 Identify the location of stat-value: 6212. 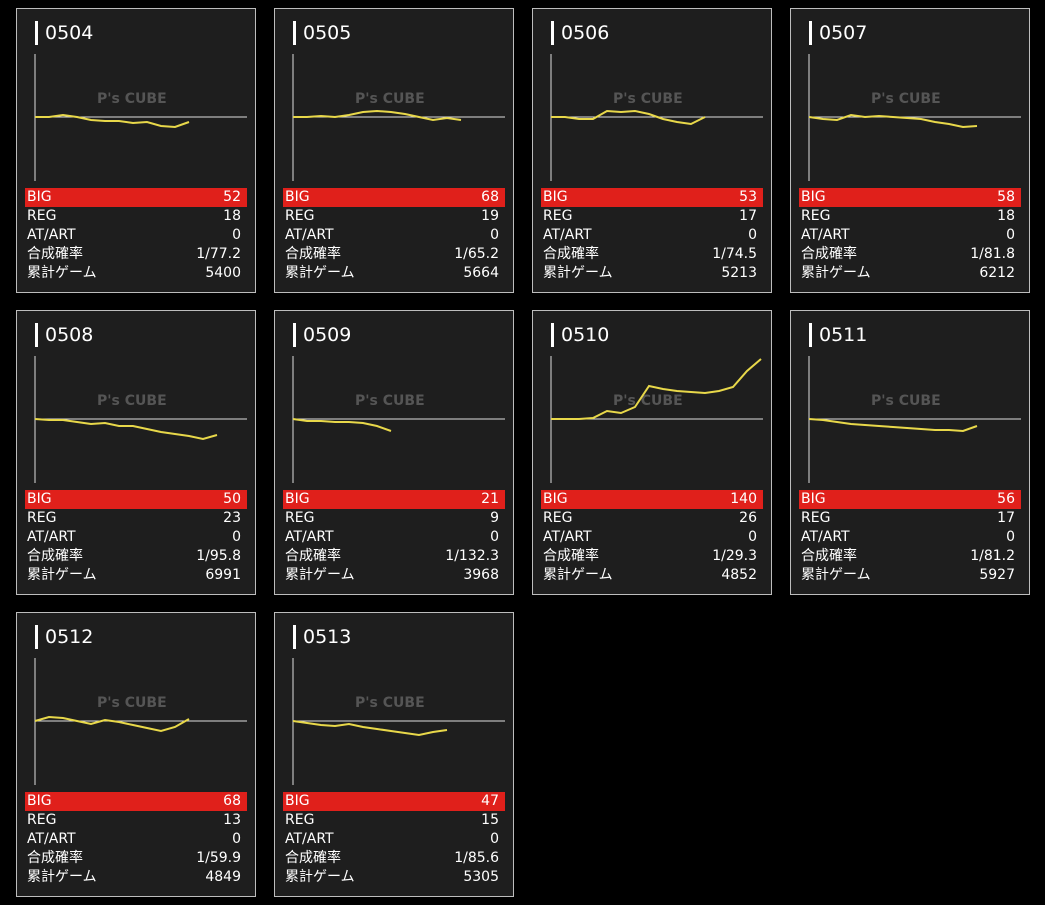
(997, 273).